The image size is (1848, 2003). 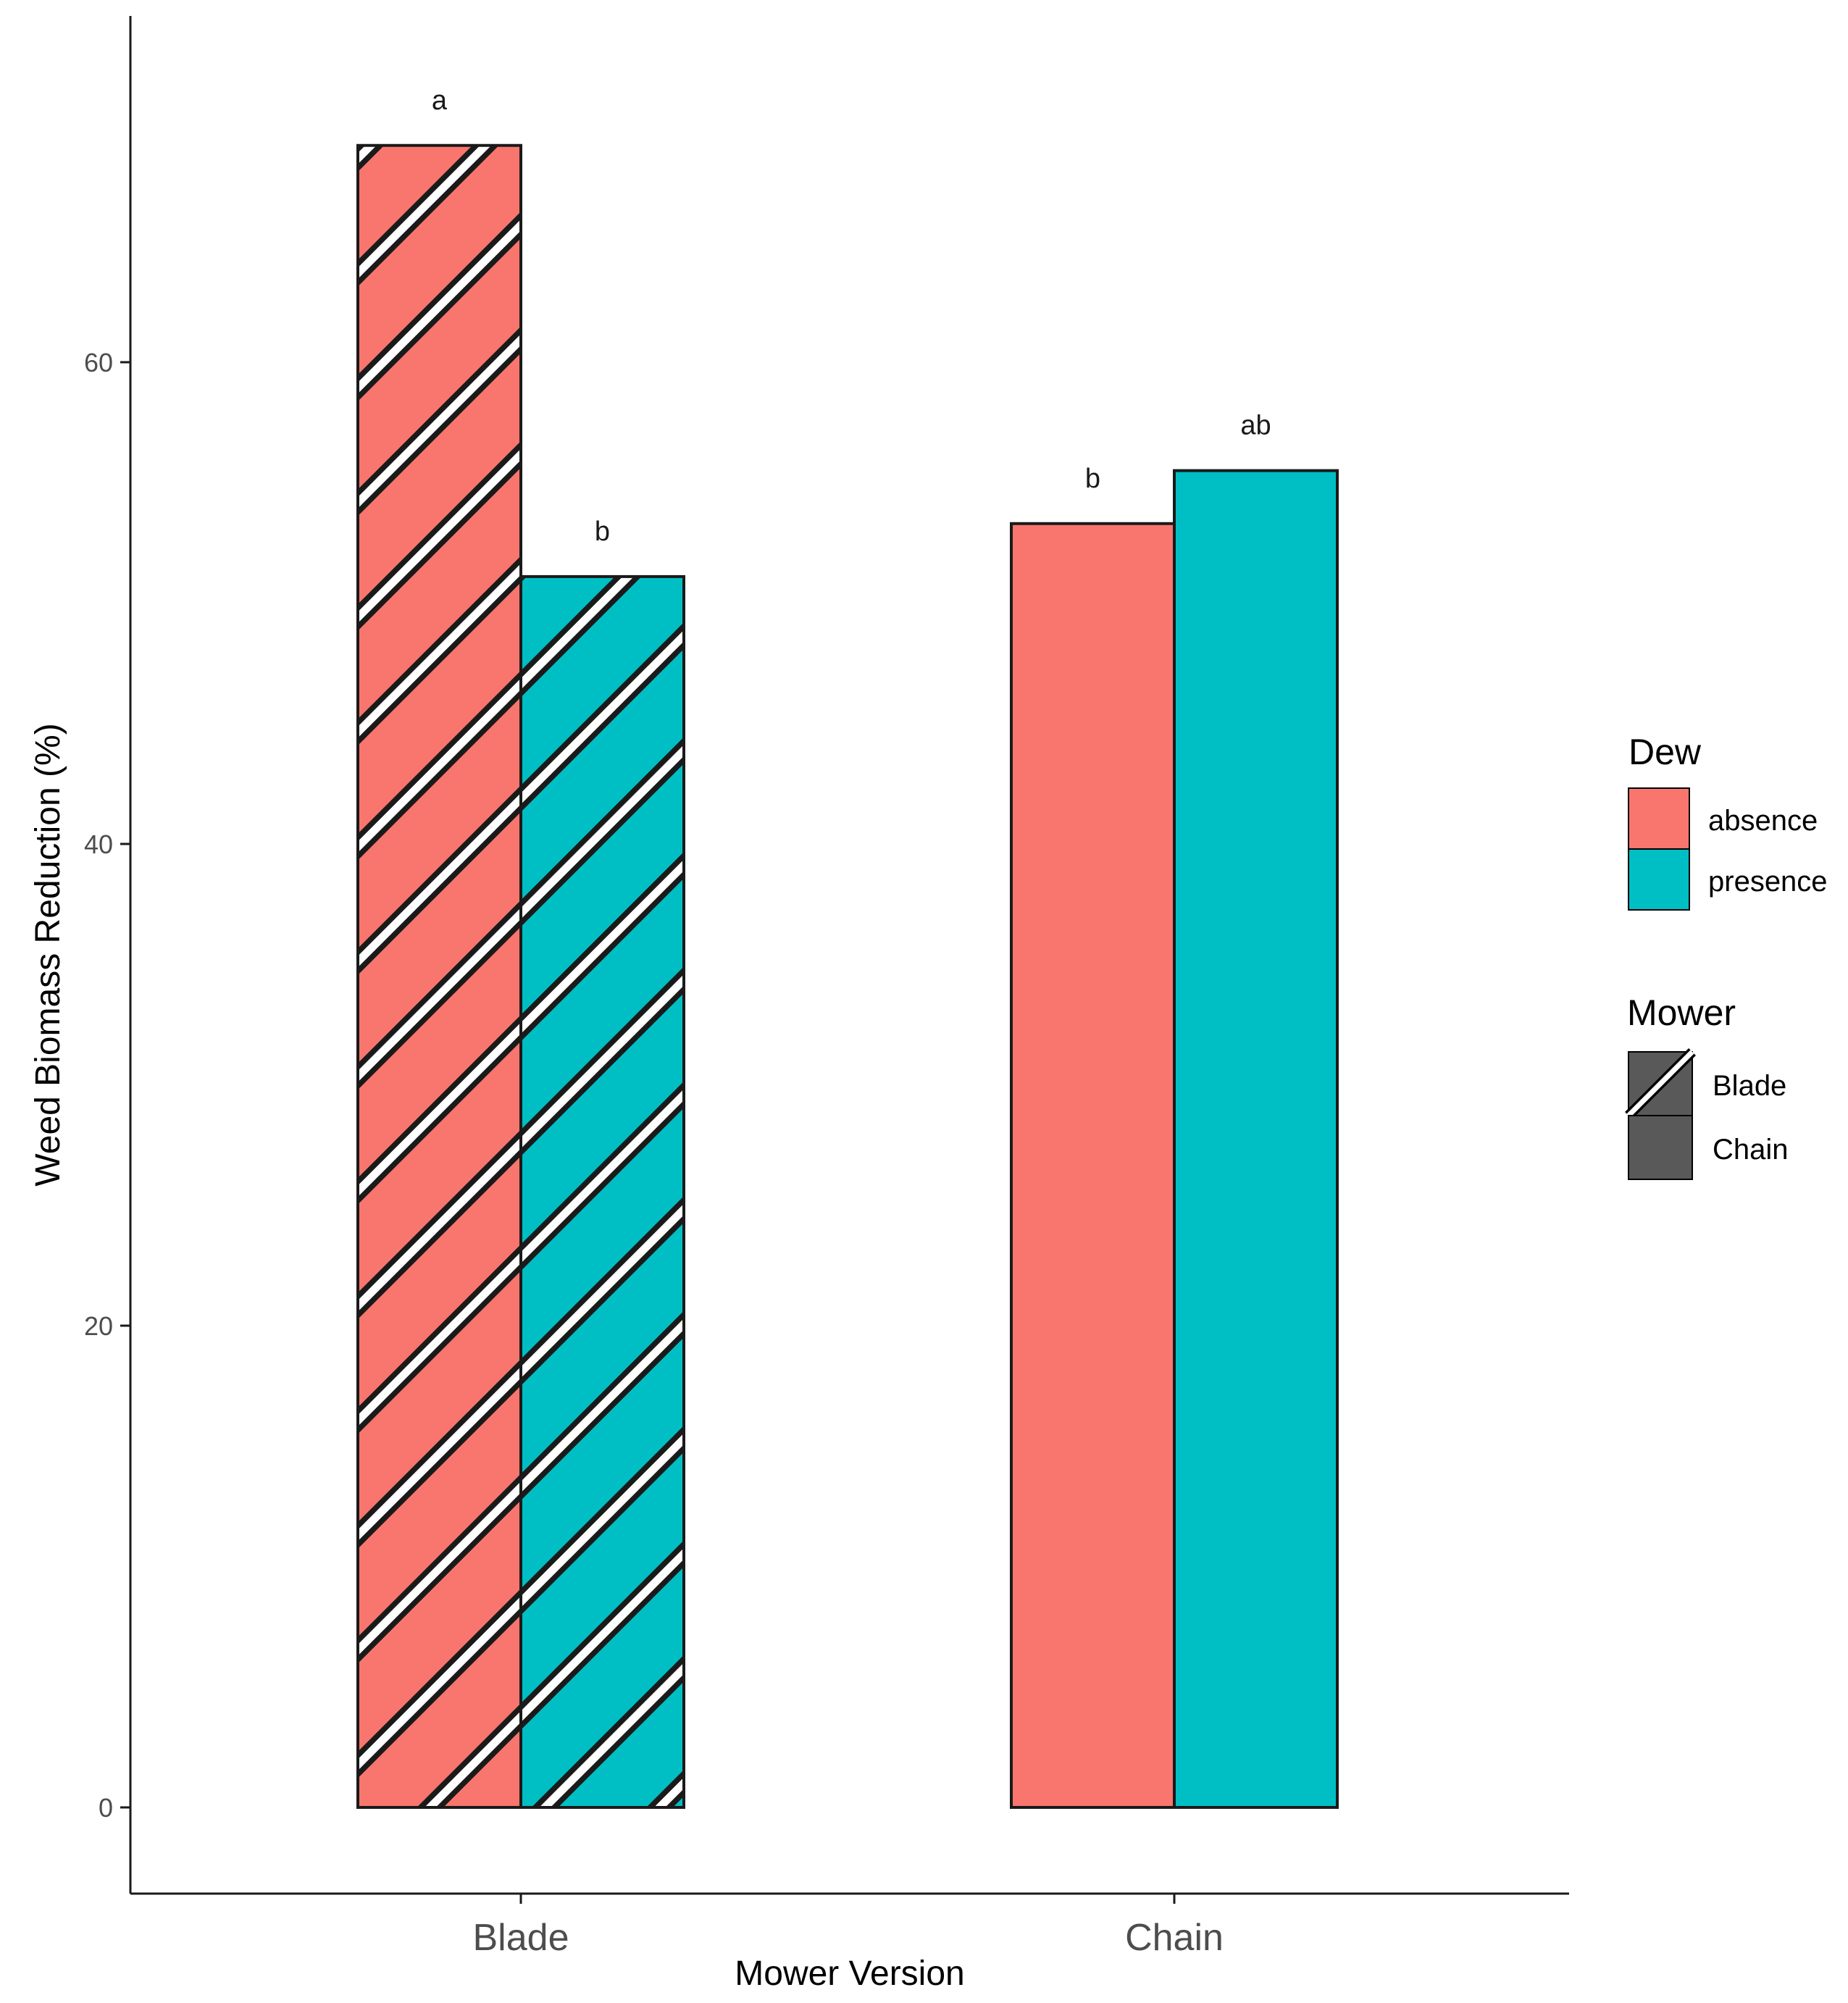 I want to click on x-axis-ticks: Blade Chain, so click(x=848, y=1926).